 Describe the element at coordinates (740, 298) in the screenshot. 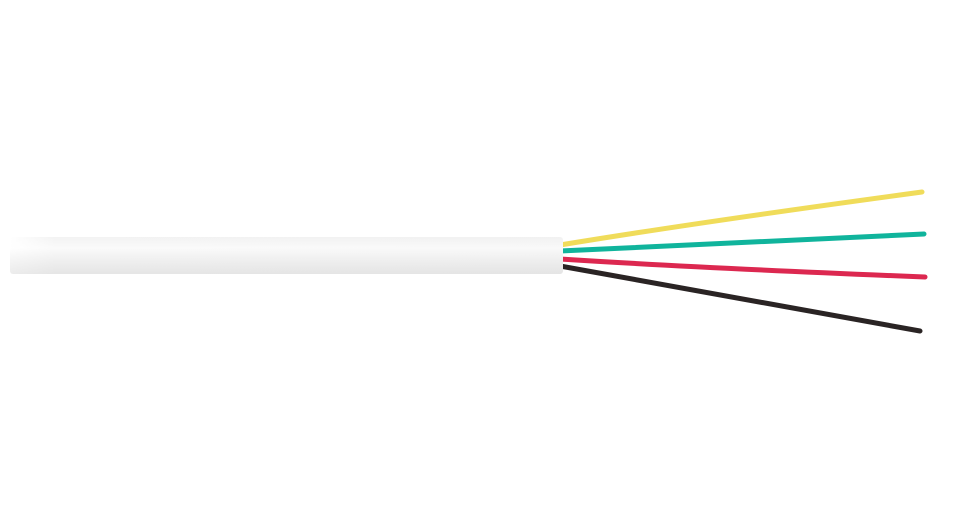

I see `black-wire` at that location.